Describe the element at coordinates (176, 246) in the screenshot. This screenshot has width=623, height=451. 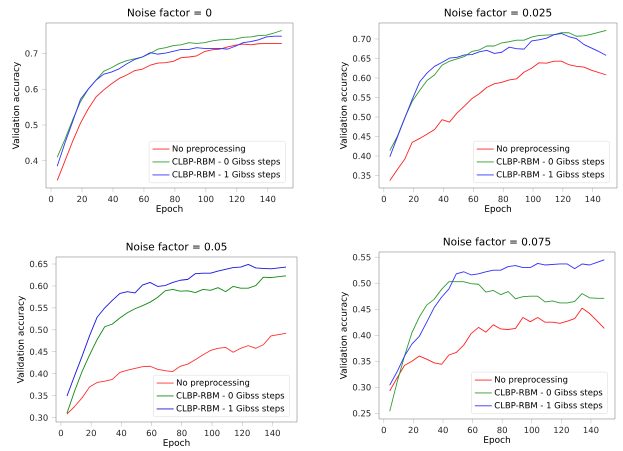
I see `chart-title: Noise factor = 0.05` at that location.